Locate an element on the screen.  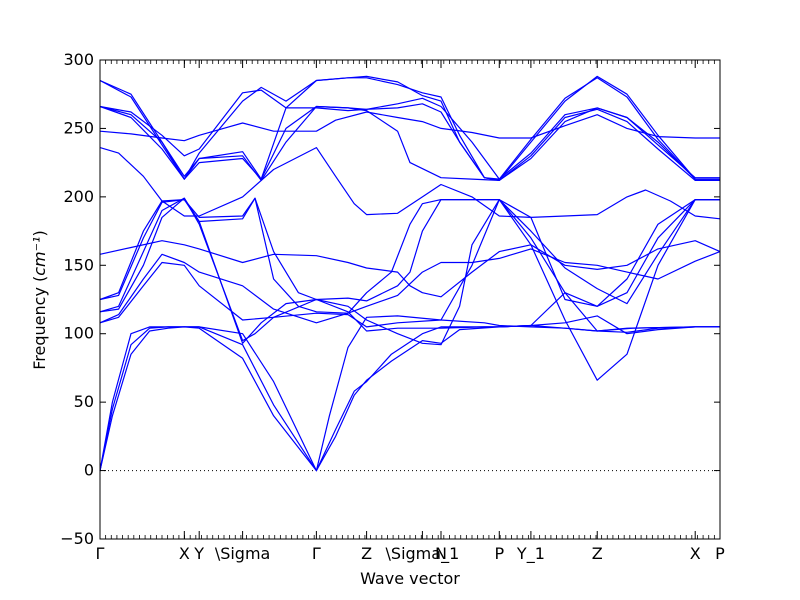
y-axis-label-unit: cm⁻¹ is located at coordinates (39, 256).